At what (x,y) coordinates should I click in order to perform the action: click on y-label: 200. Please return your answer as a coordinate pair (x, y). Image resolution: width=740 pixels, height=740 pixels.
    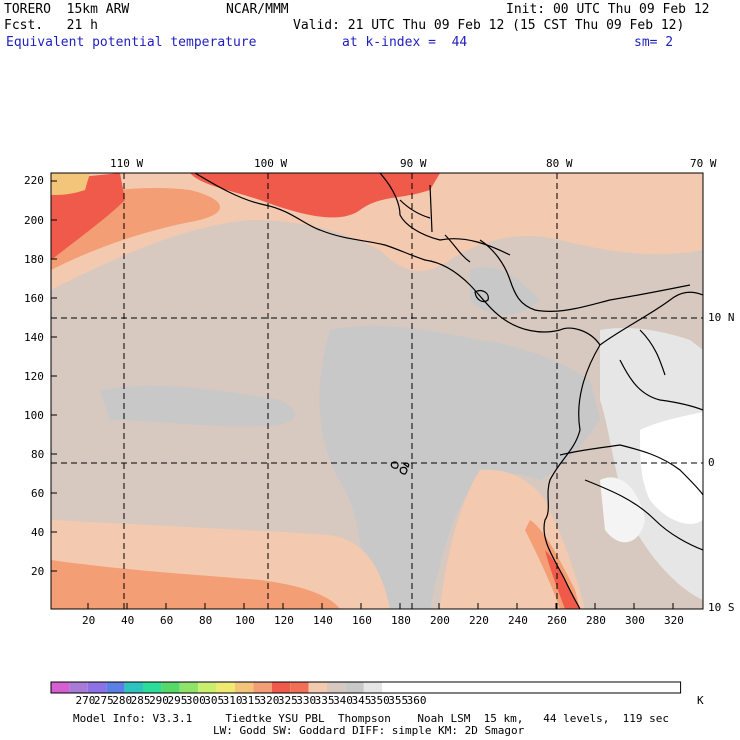
    Looking at the image, I should click on (34, 220).